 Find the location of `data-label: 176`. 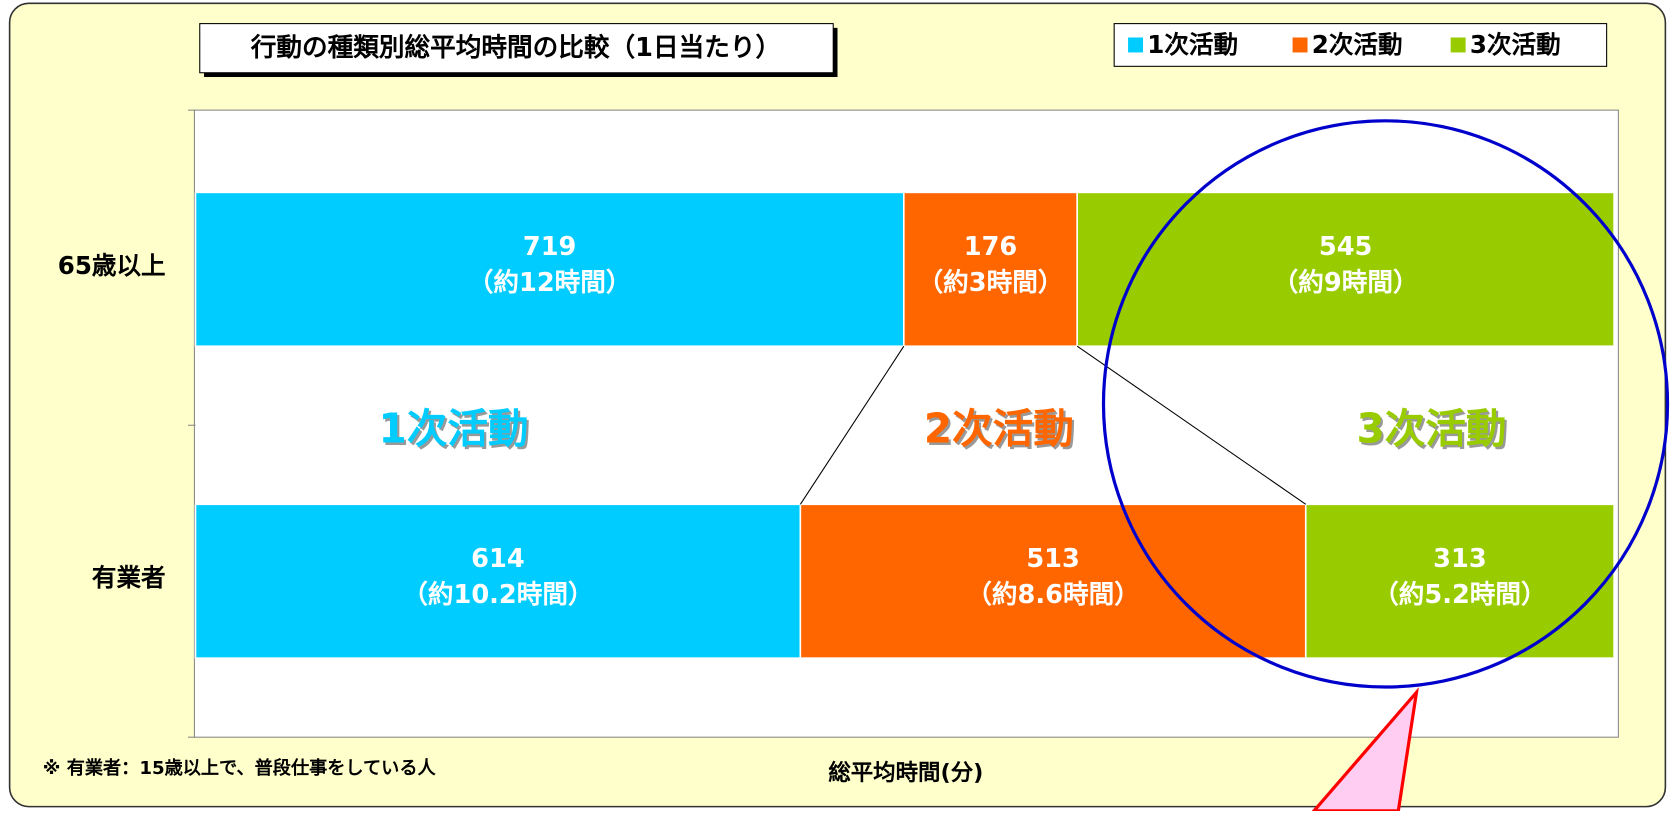

data-label: 176 is located at coordinates (991, 247).